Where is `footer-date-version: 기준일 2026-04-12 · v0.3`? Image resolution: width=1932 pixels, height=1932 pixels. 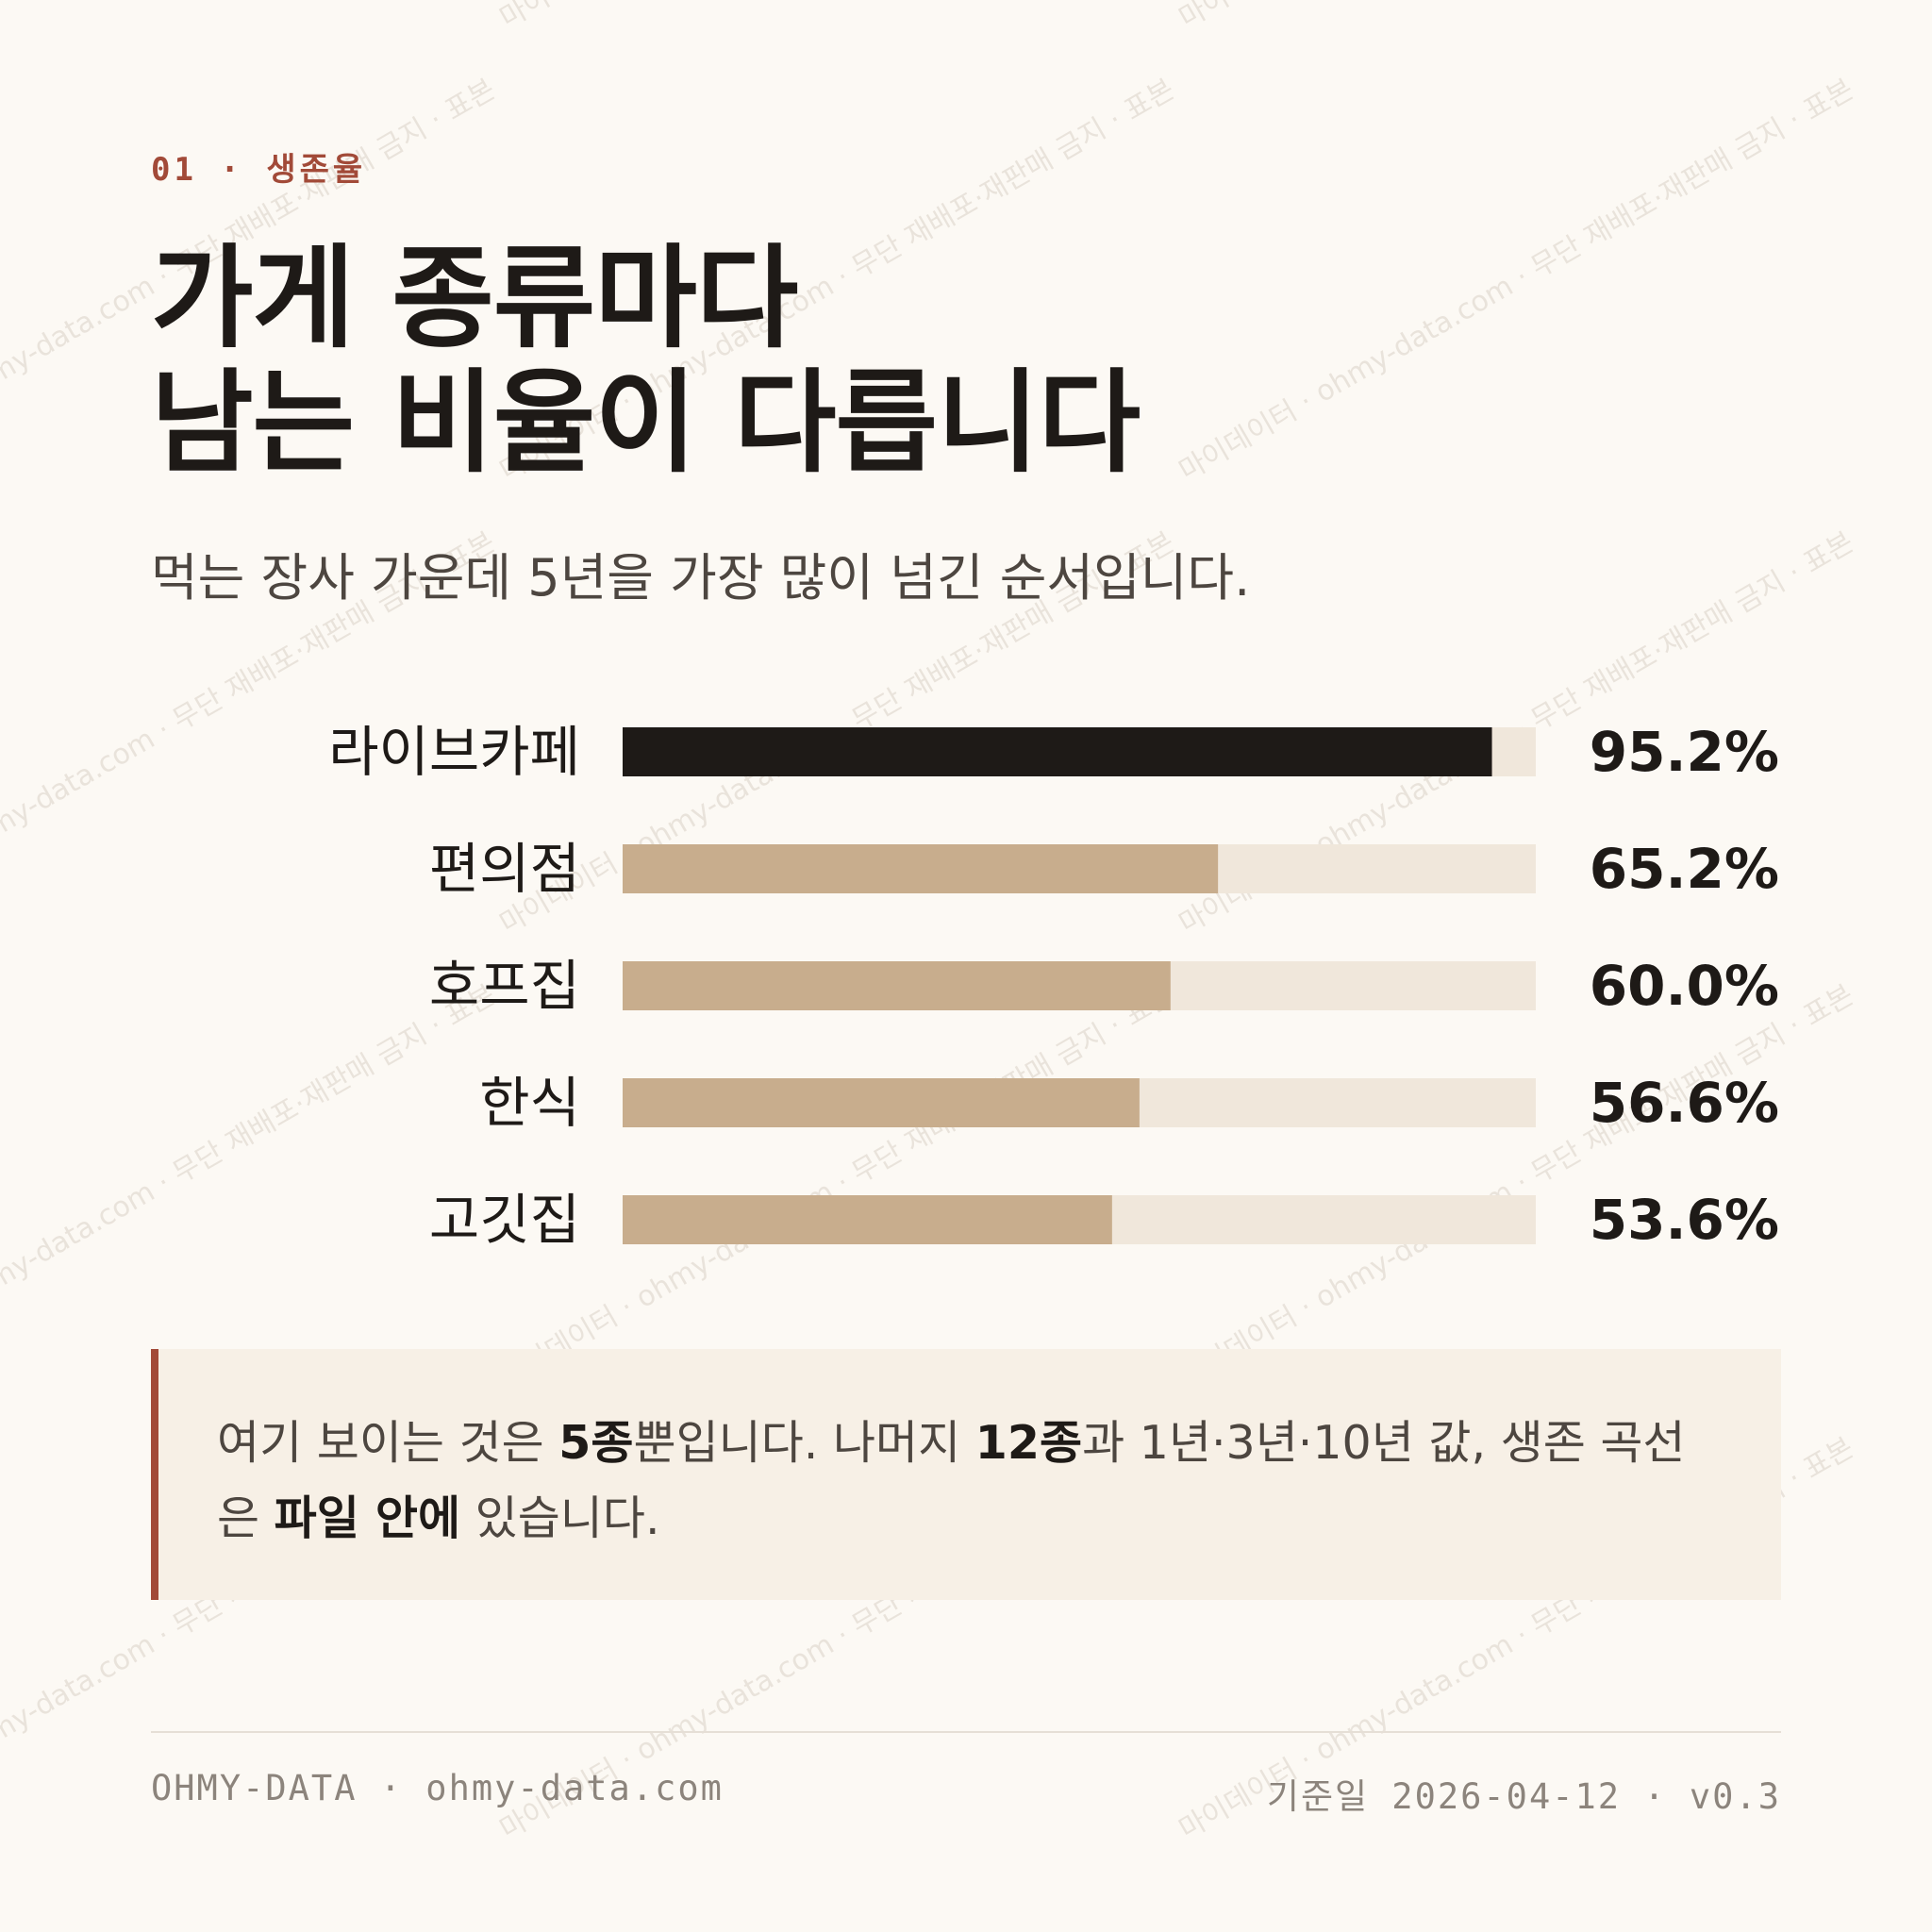 footer-date-version: 기준일 2026-04-12 · v0.3 is located at coordinates (1523, 1797).